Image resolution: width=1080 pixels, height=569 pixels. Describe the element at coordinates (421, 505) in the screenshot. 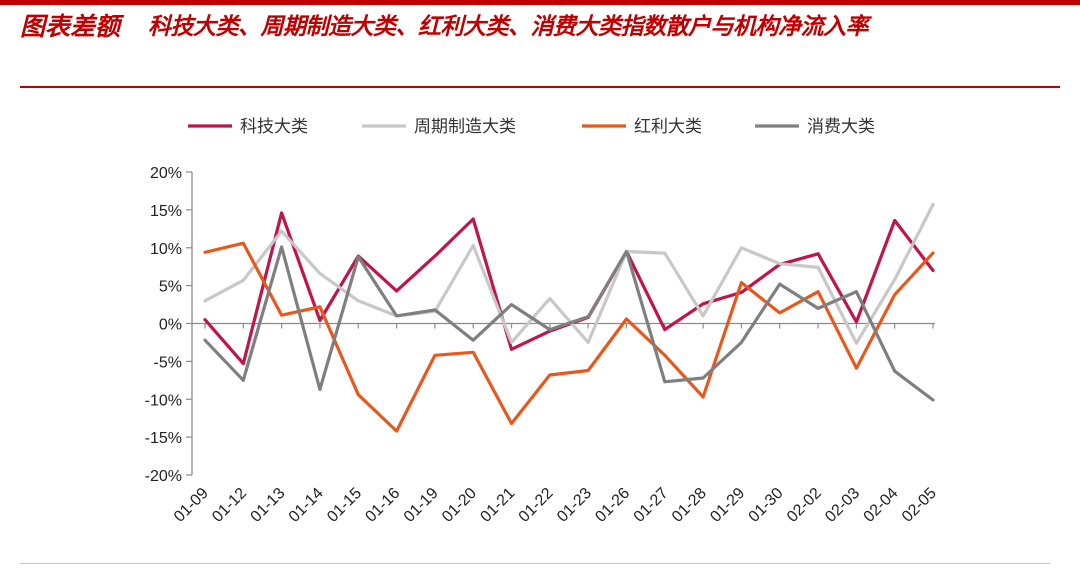

I see `x-tick-label: 01-19` at that location.